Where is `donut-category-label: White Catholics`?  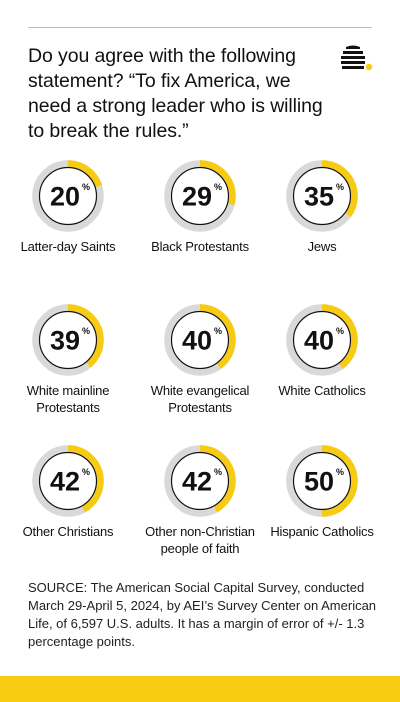 donut-category-label: White Catholics is located at coordinates (322, 390).